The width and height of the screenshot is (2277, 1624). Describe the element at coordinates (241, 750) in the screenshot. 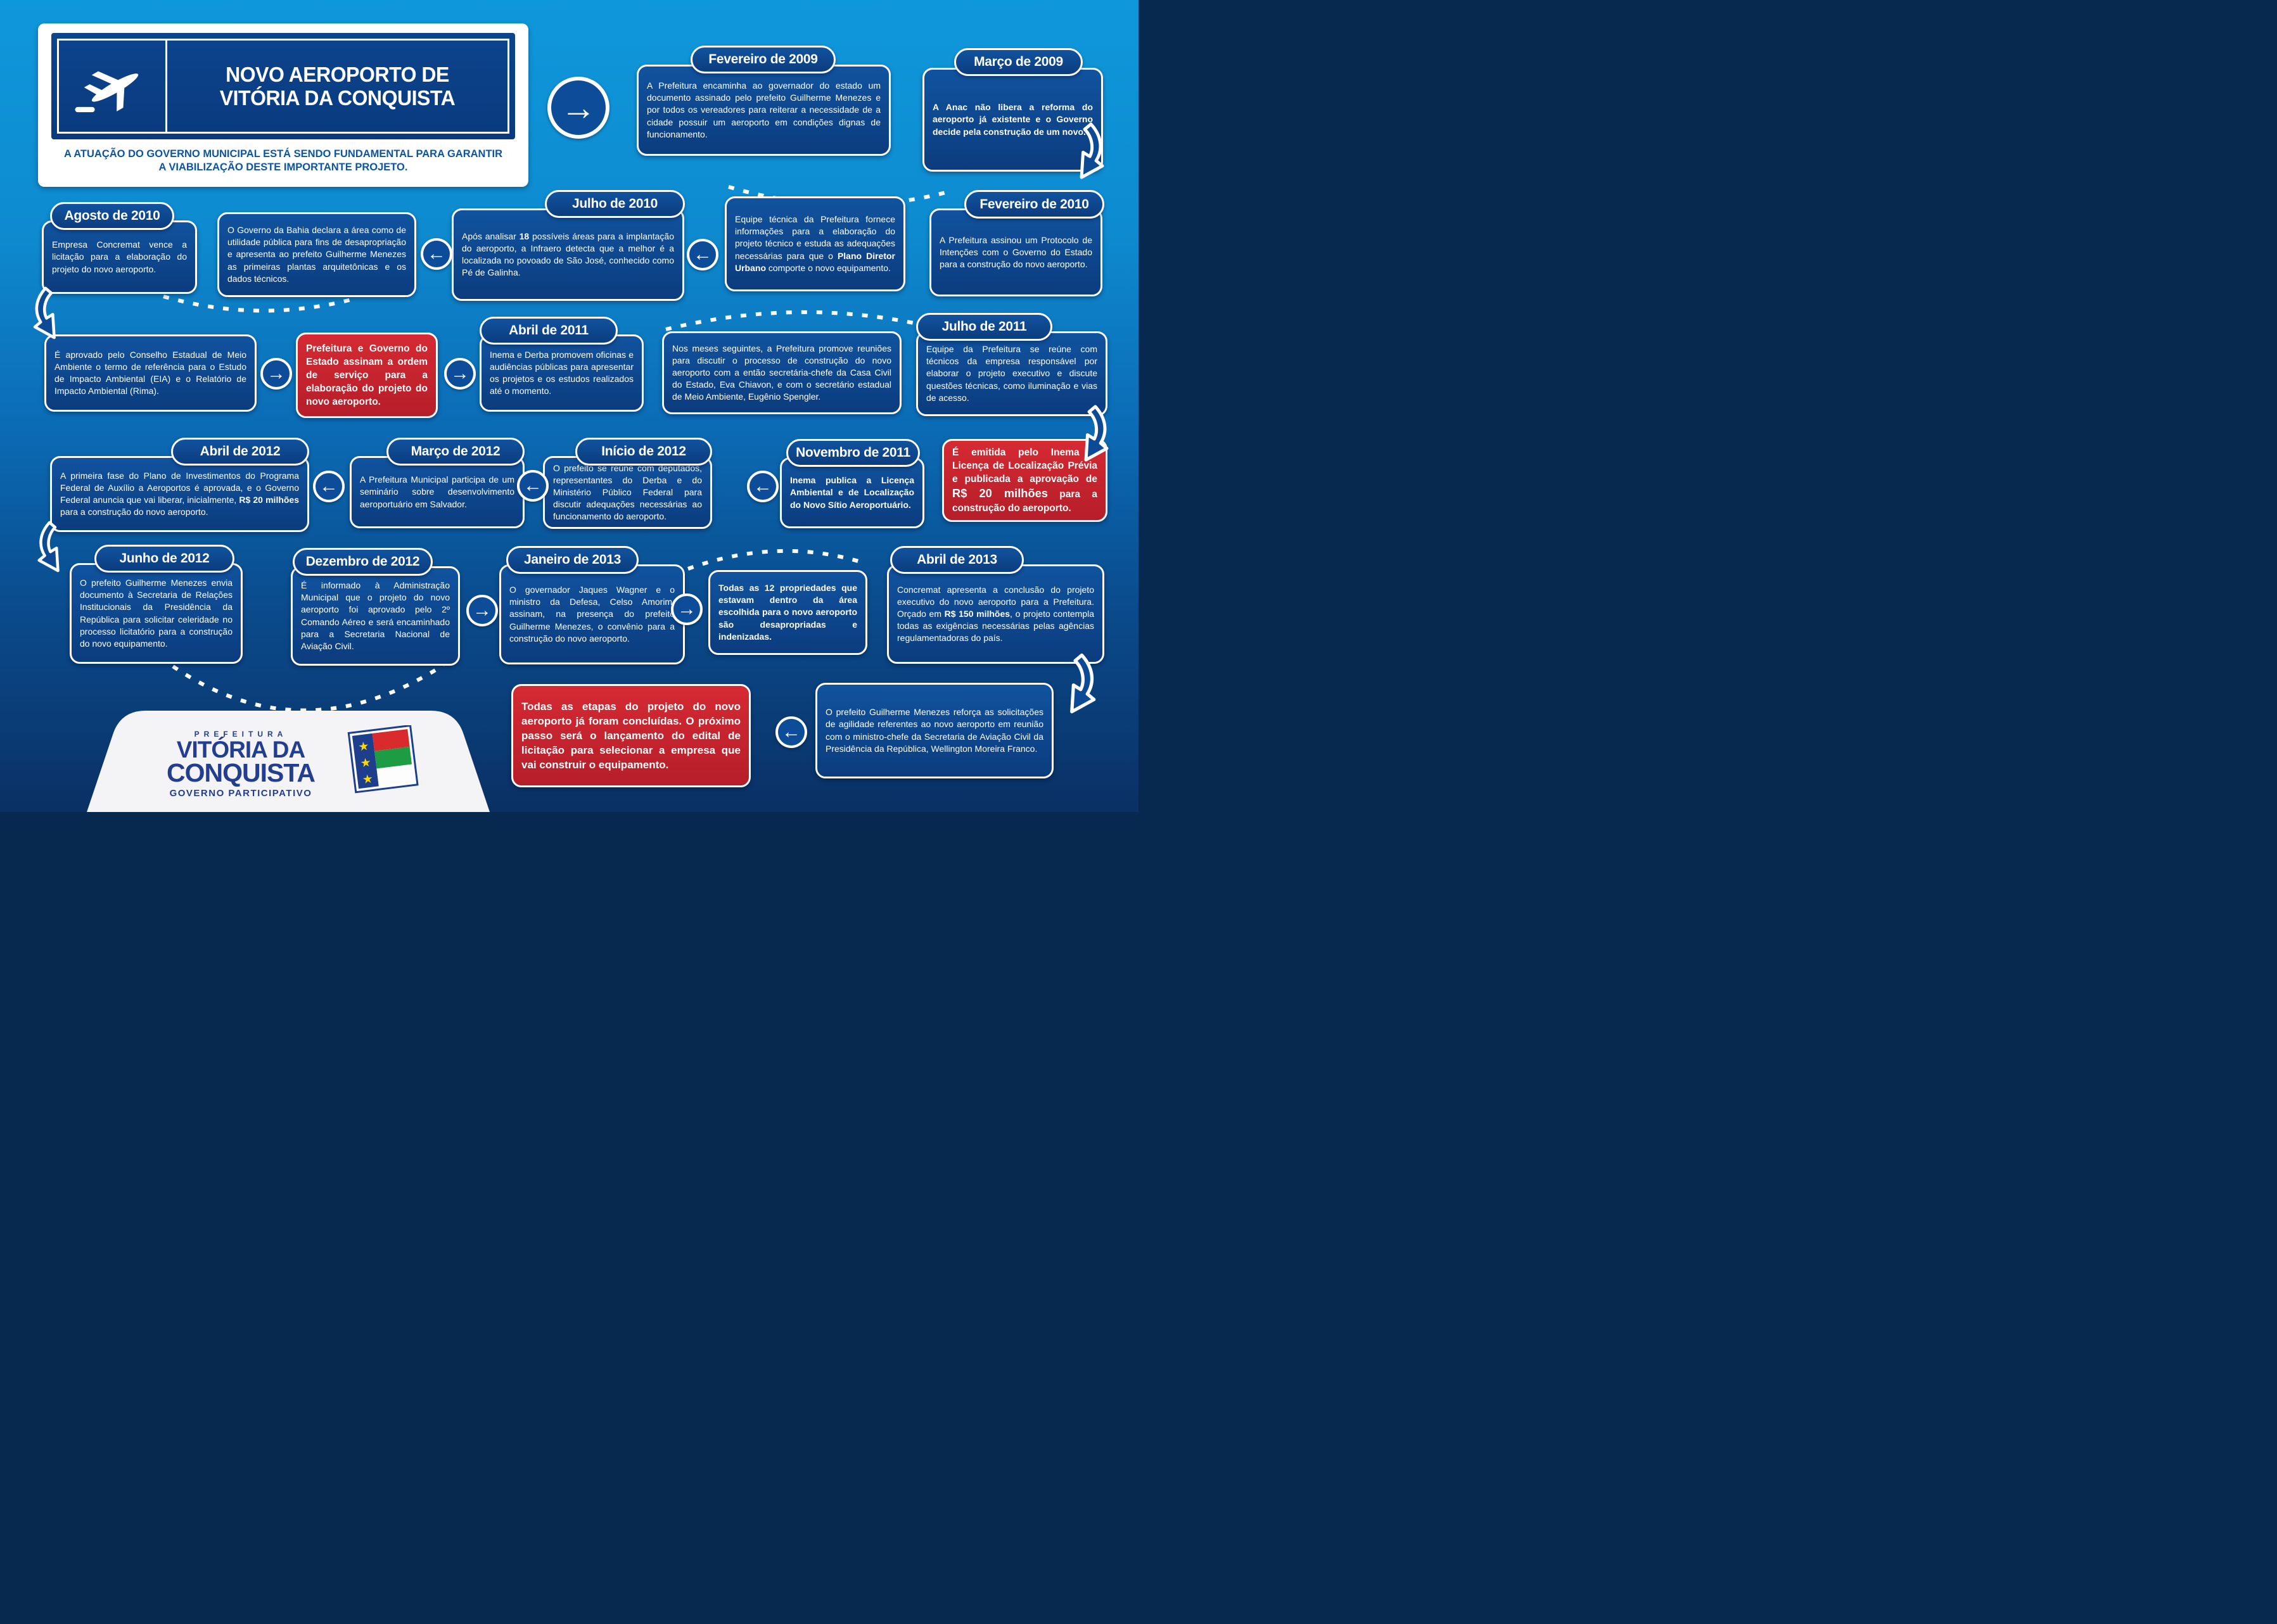

I see `logo-name-line1: VITÓRIA DA` at that location.